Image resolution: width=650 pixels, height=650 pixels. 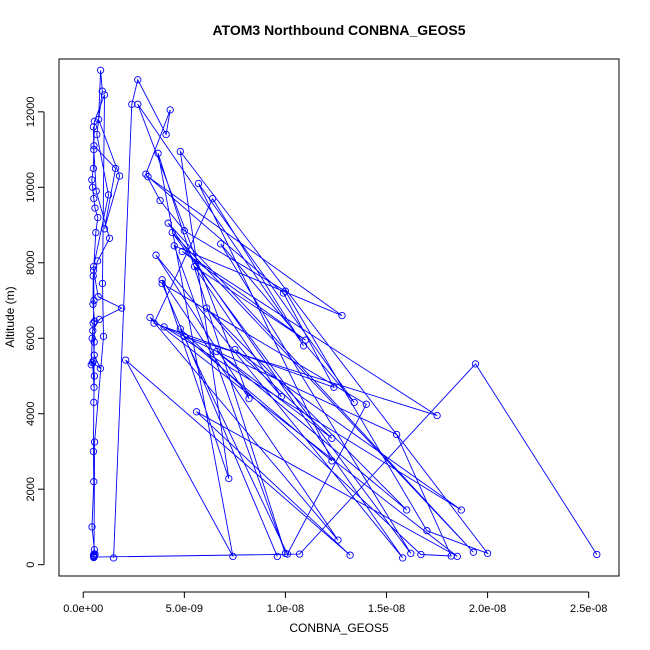 I want to click on y-tick-label: 6000, so click(x=31, y=338).